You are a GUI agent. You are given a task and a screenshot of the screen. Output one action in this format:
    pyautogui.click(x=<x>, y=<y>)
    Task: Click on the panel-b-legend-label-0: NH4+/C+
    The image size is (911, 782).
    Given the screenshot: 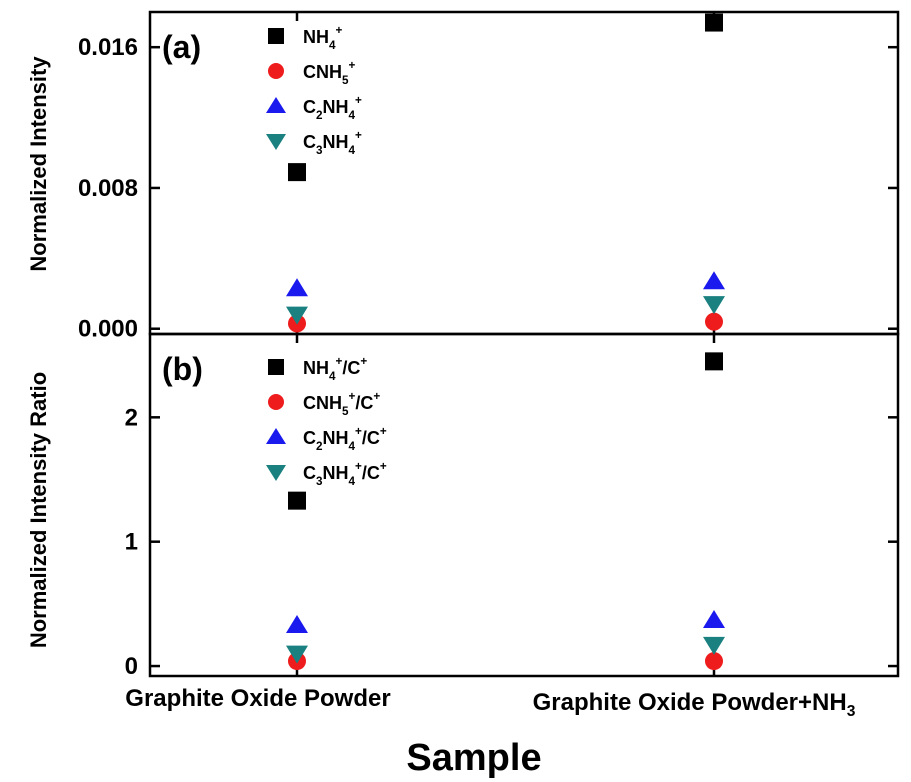 What is the action you would take?
    pyautogui.click(x=335, y=369)
    